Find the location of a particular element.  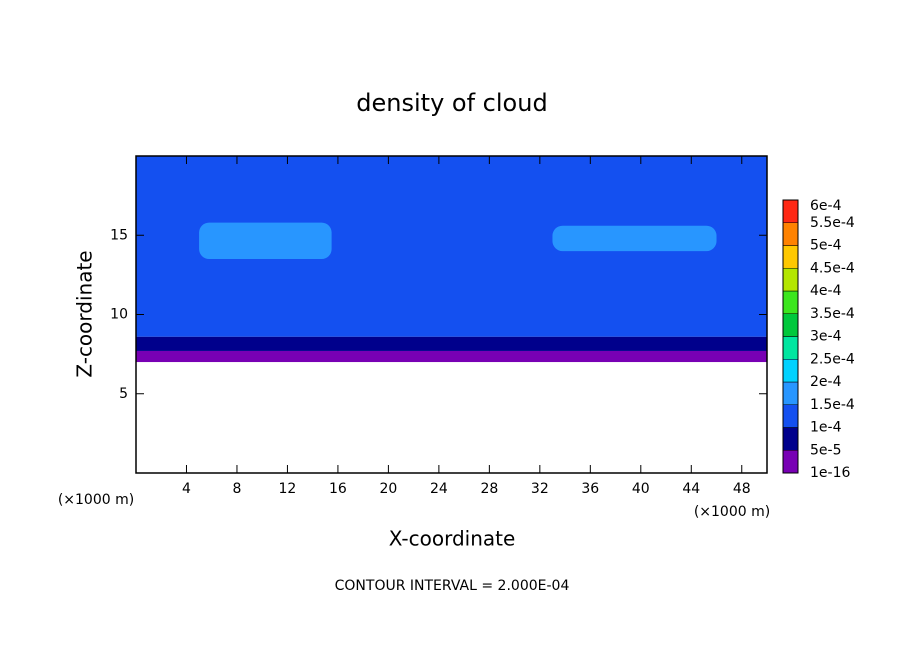

colorbar-label: 1e-16 is located at coordinates (830, 473).